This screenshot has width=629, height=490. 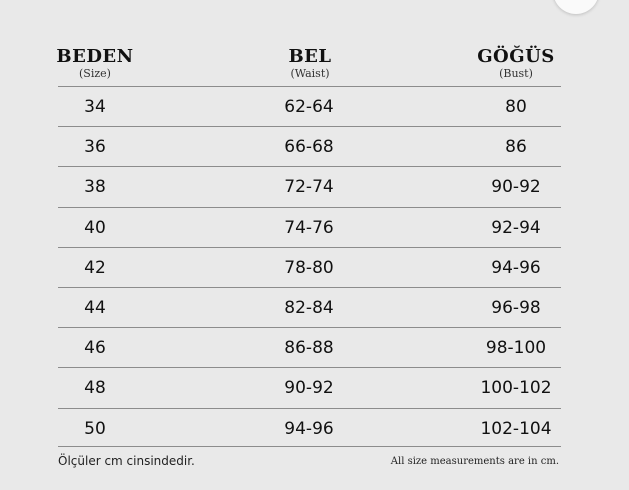 I want to click on cell-bust: 86, so click(x=516, y=147).